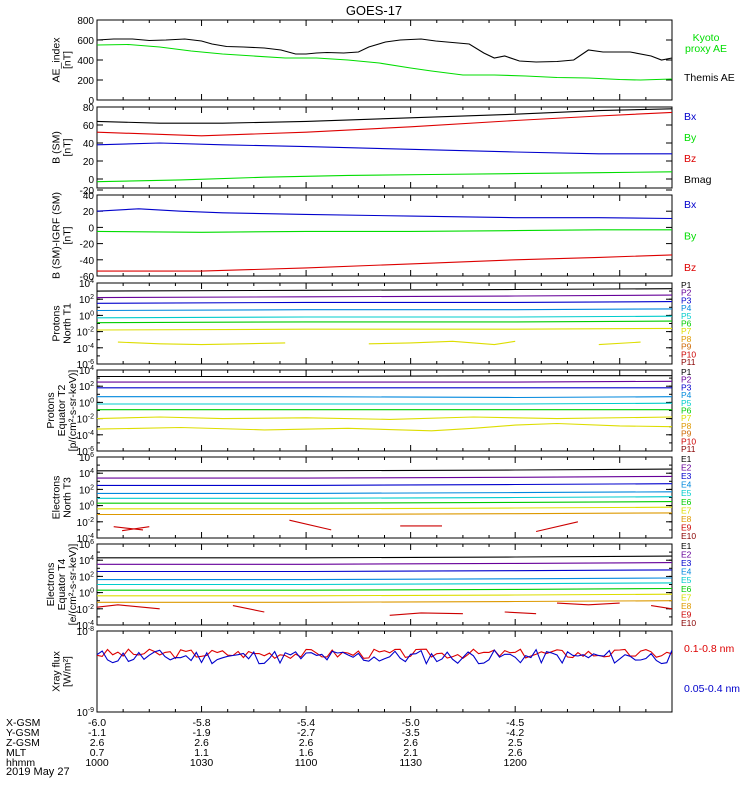 The height and width of the screenshot is (800, 750). I want to click on series-line-by, so click(384, 177).